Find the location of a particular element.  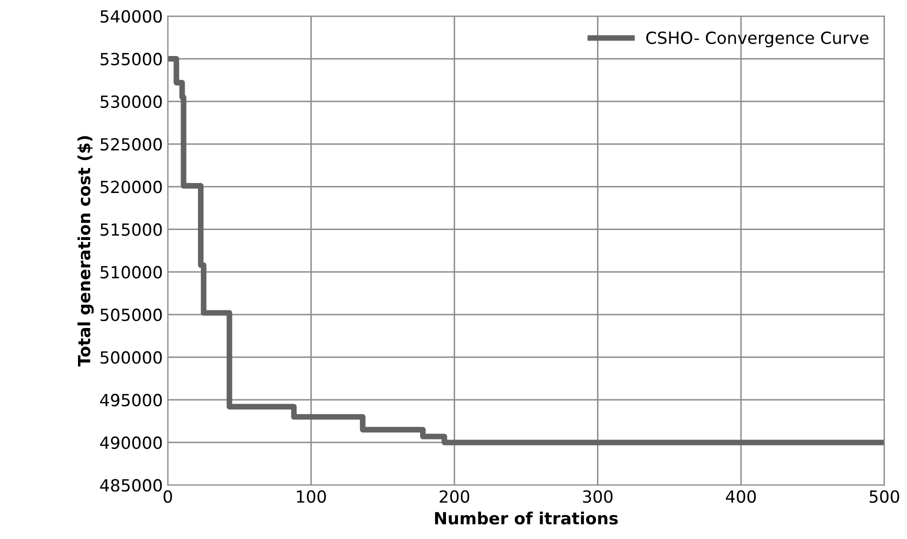

y-tick-label: 535000 is located at coordinates (131, 59).